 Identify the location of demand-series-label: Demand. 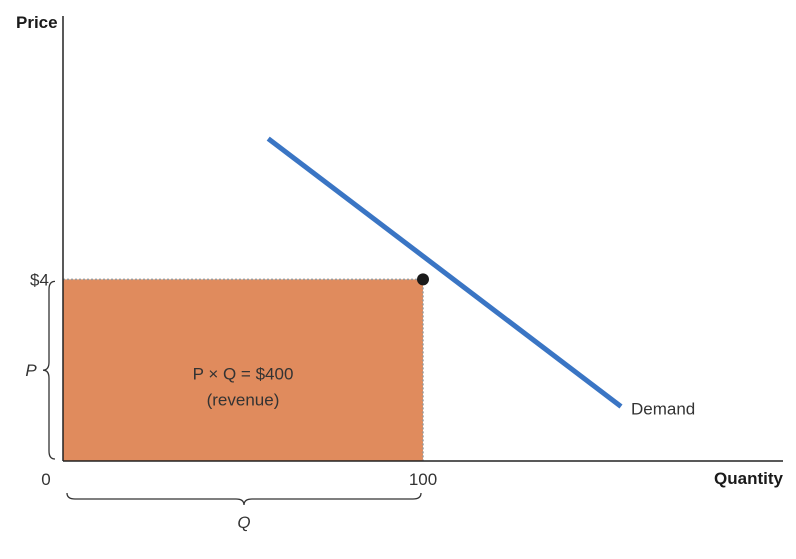
(663, 409).